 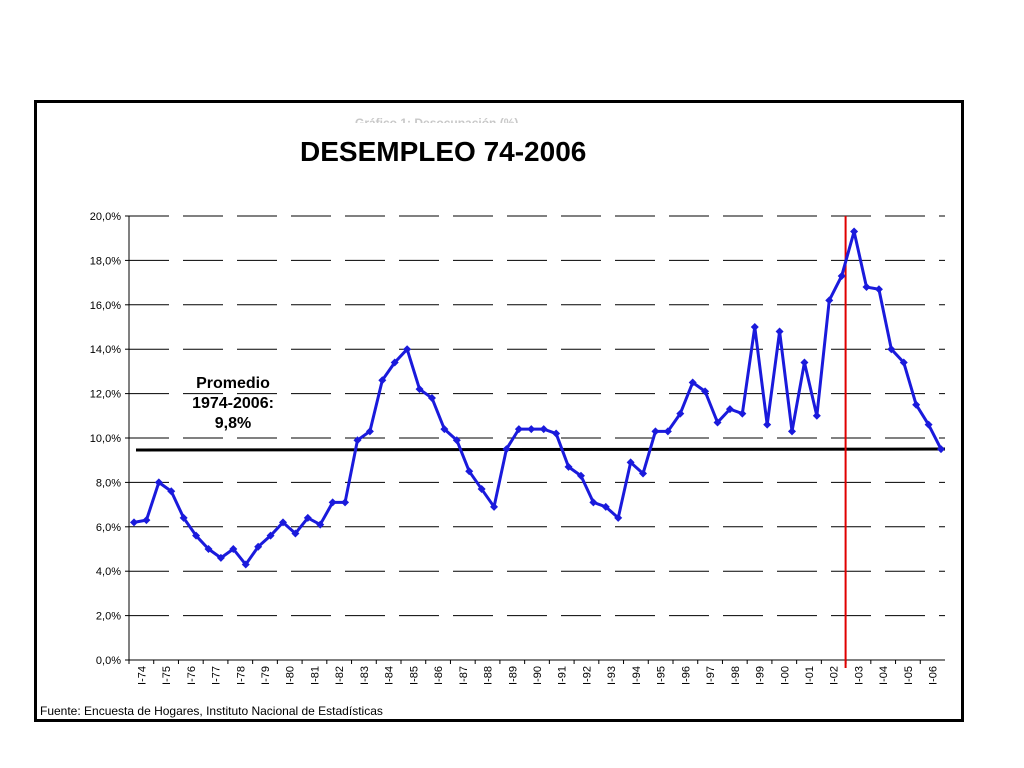 I want to click on x-tick-label: I-03, so click(x=859, y=675).